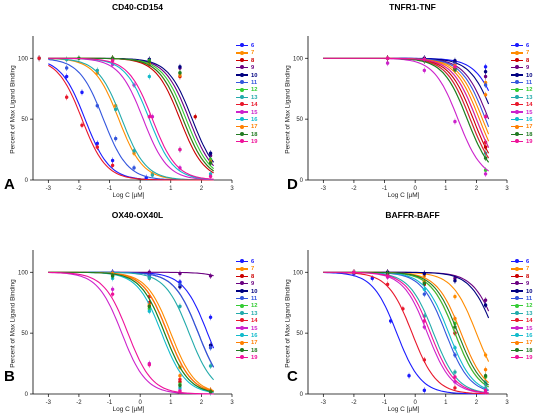 This screenshot has height=416, width=550. What do you see at coordinates (528, 276) in the screenshot?
I see `legend-label: 8` at bounding box center [528, 276].